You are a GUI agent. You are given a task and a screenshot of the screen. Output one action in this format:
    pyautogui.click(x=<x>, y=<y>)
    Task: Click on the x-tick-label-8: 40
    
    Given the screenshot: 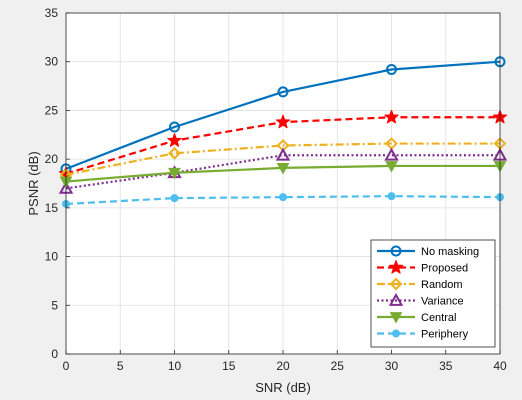 What is the action you would take?
    pyautogui.click(x=500, y=366)
    